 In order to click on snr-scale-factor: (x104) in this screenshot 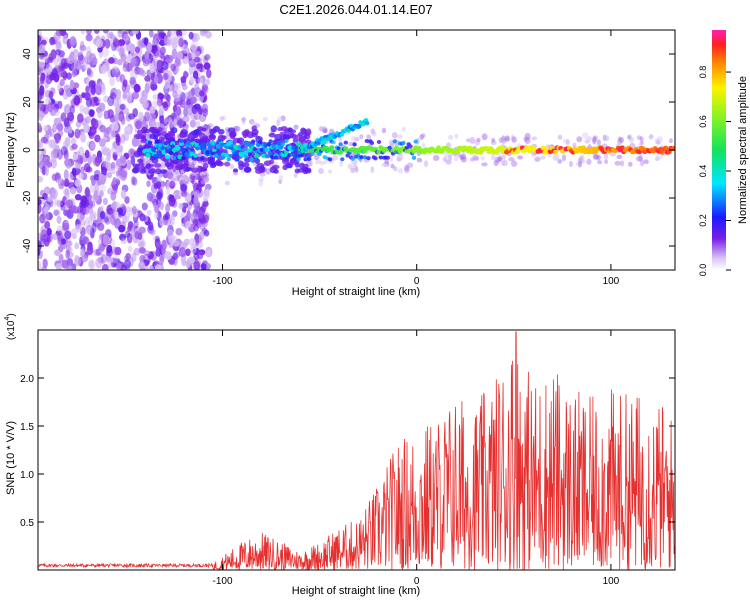, I will do `click(10, 326)`.